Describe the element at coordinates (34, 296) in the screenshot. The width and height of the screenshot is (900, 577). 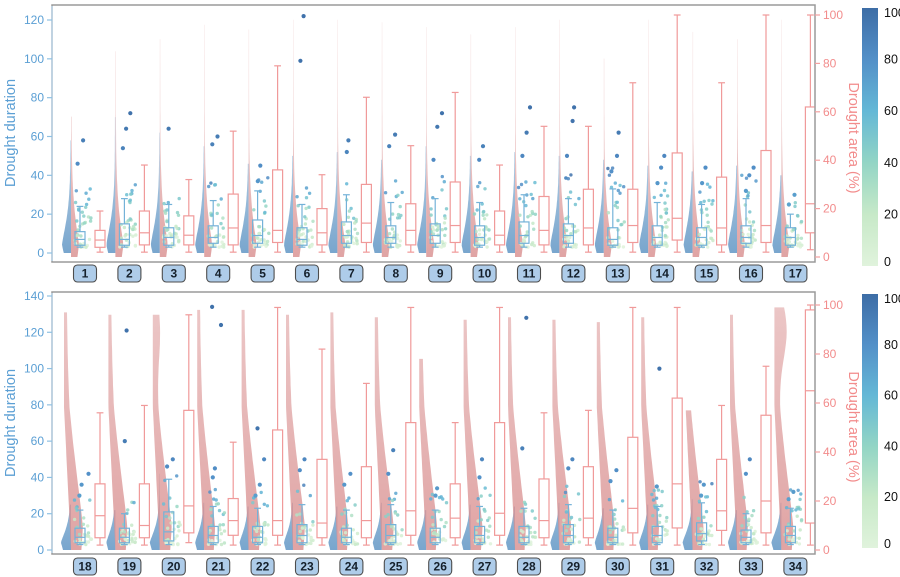
I see `duration-tick-label: 140` at that location.